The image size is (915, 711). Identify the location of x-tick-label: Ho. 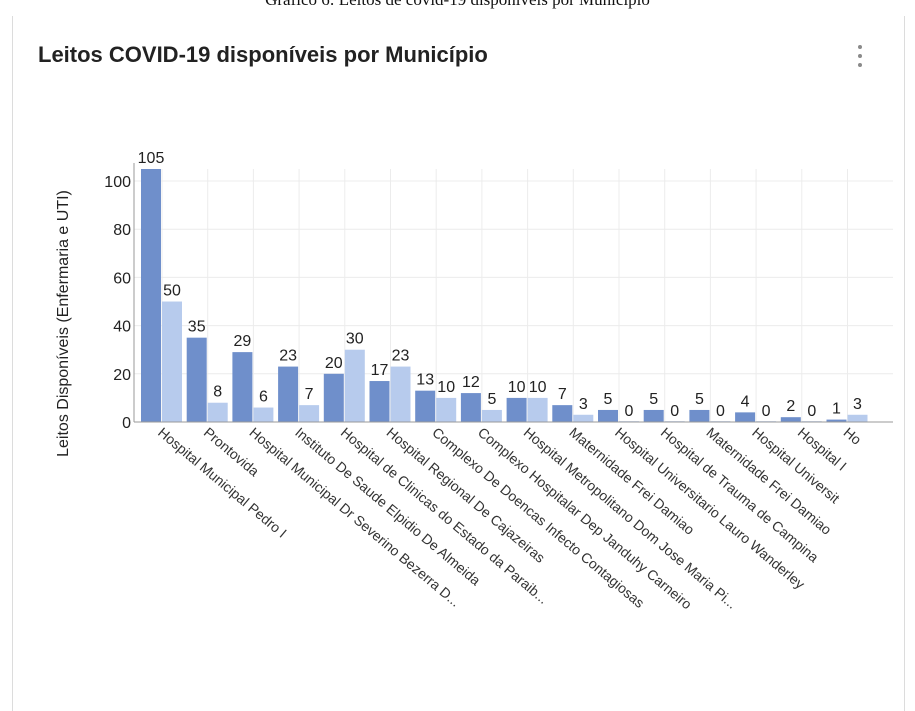
(853, 436).